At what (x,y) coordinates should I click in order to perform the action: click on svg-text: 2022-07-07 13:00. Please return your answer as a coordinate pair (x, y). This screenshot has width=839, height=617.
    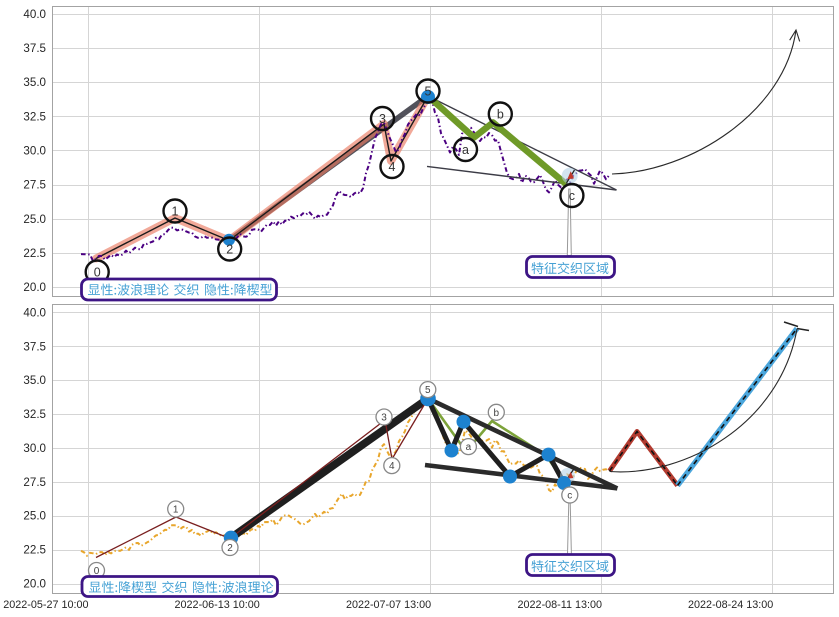
    Looking at the image, I should click on (388, 605).